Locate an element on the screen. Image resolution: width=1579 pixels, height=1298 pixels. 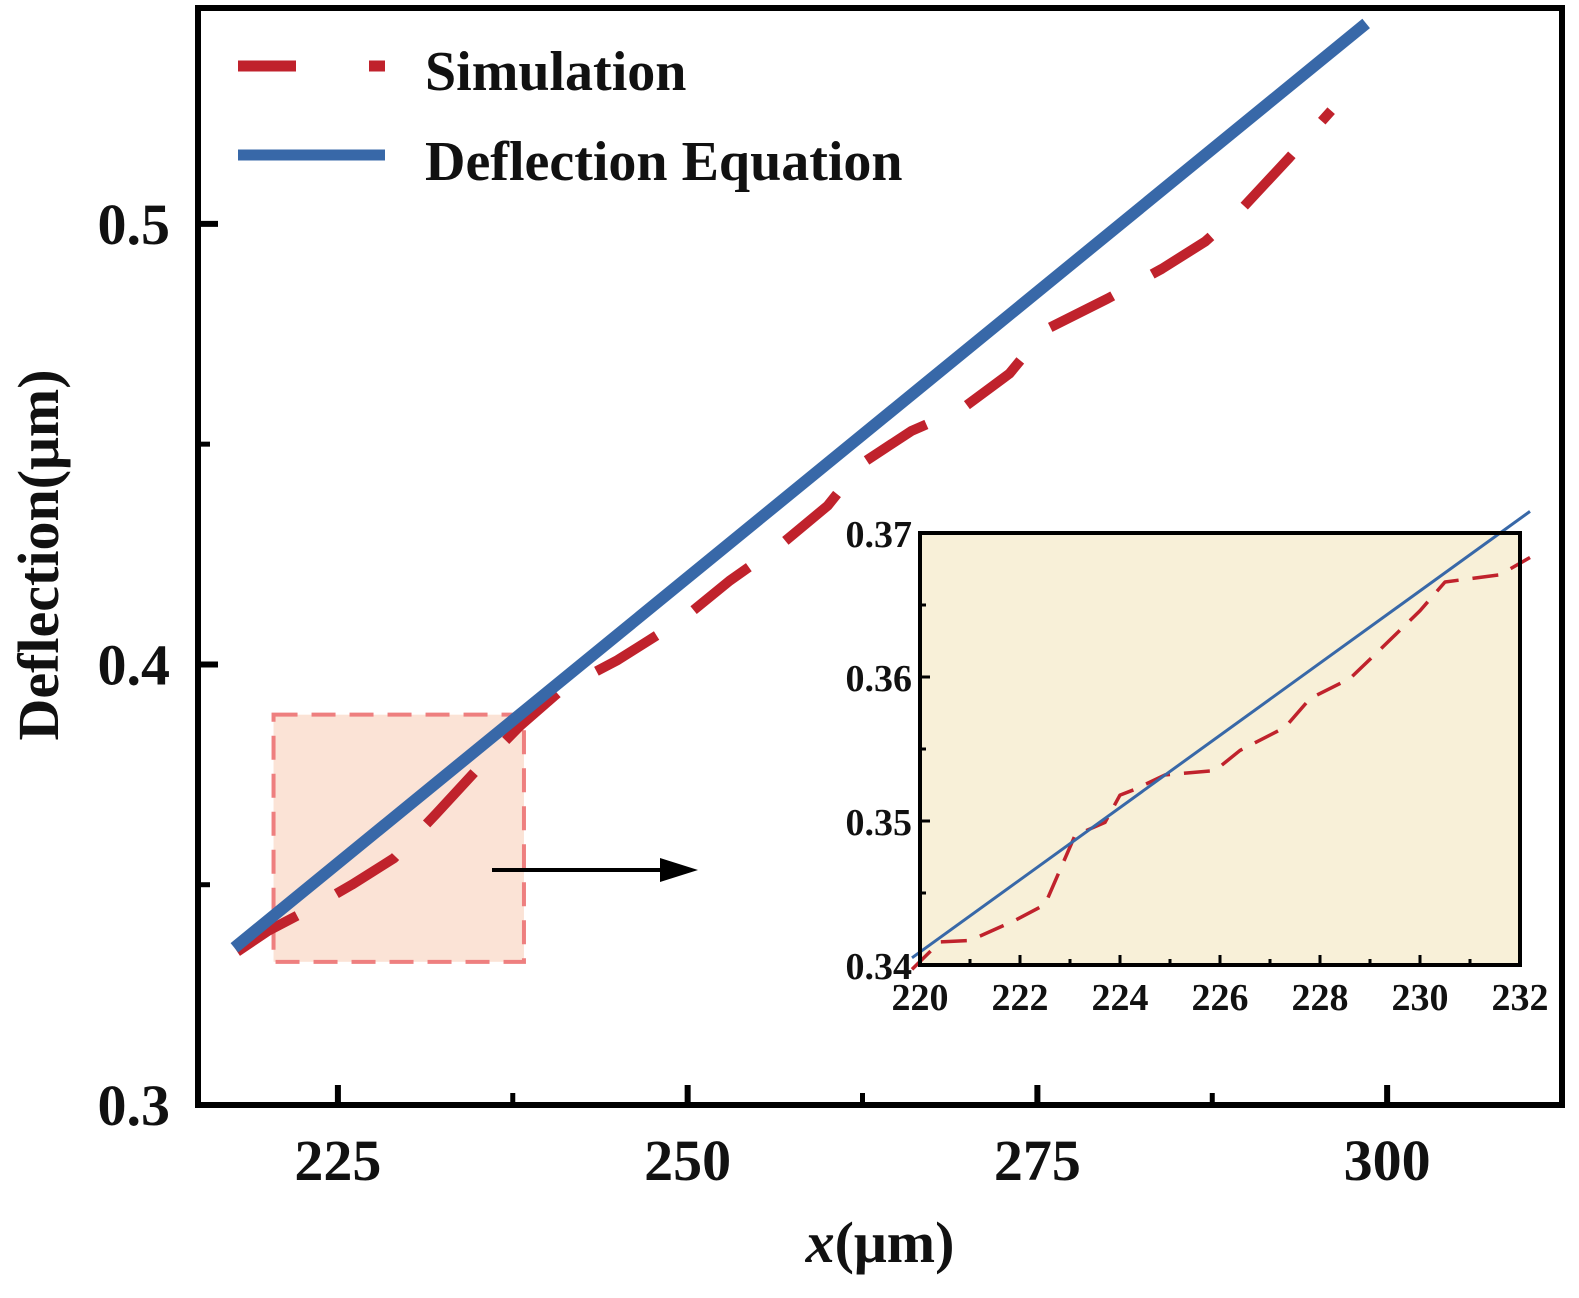
inset-y-tick-label: 0.34 is located at coordinates (879, 967).